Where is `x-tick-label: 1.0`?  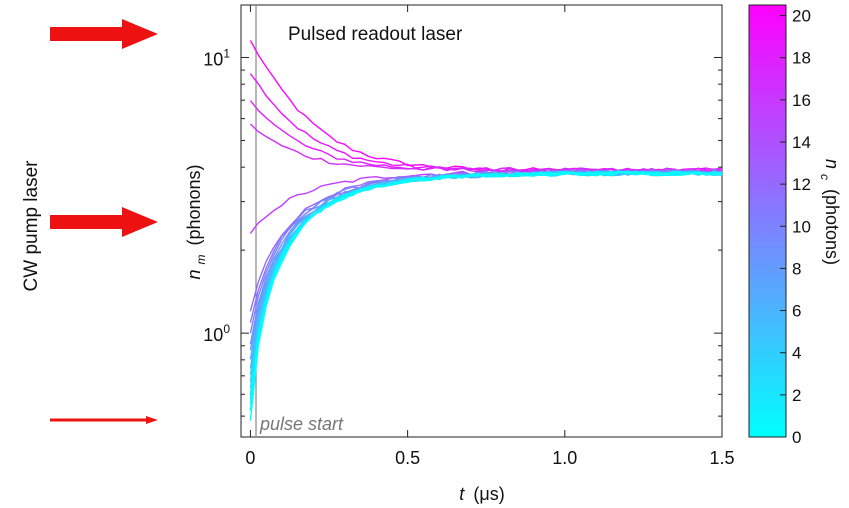
x-tick-label: 1.0 is located at coordinates (564, 458).